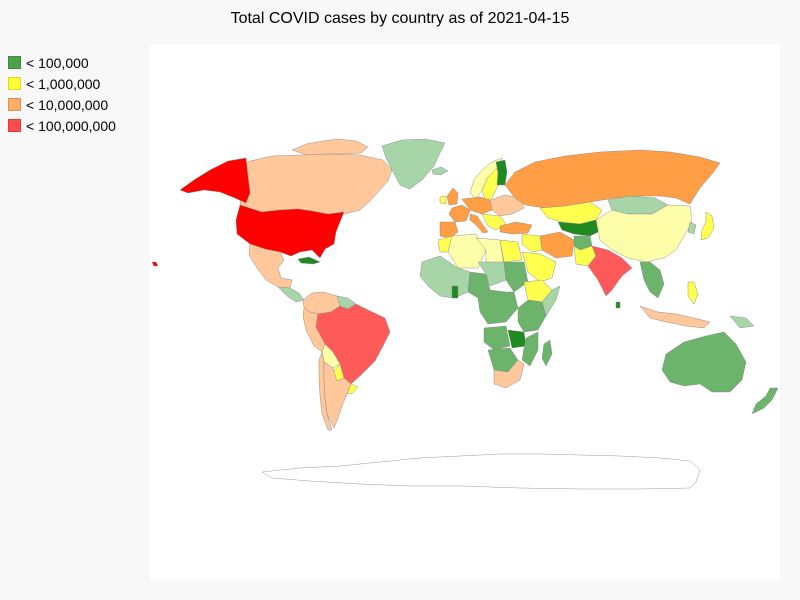  I want to click on legend-label: < 10,000,000, so click(67, 104).